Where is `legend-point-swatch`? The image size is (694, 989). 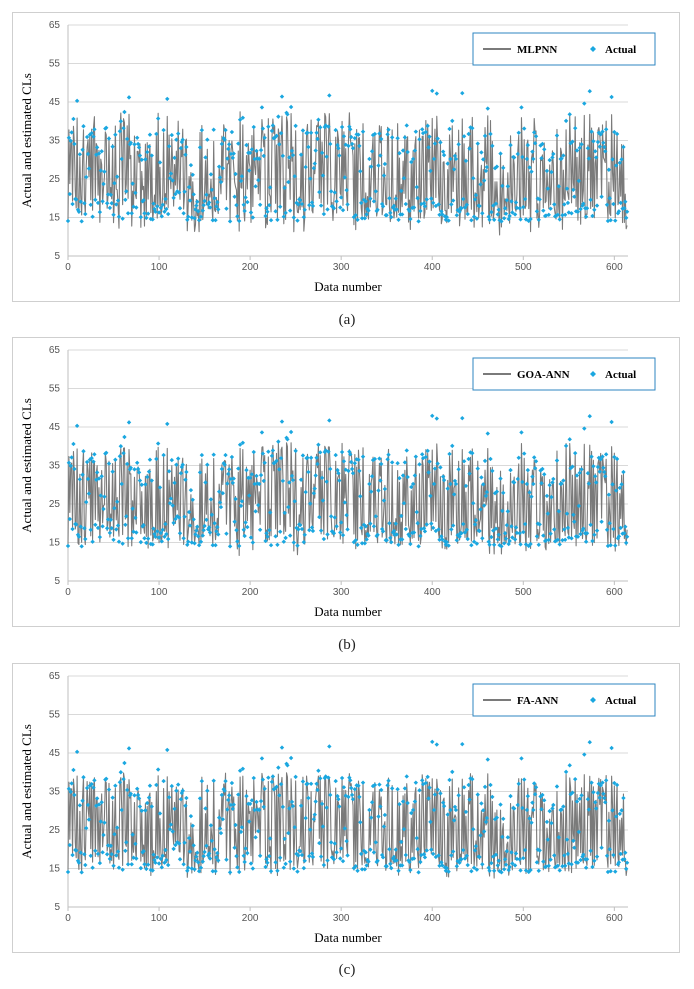
legend-point-swatch is located at coordinates (593, 700).